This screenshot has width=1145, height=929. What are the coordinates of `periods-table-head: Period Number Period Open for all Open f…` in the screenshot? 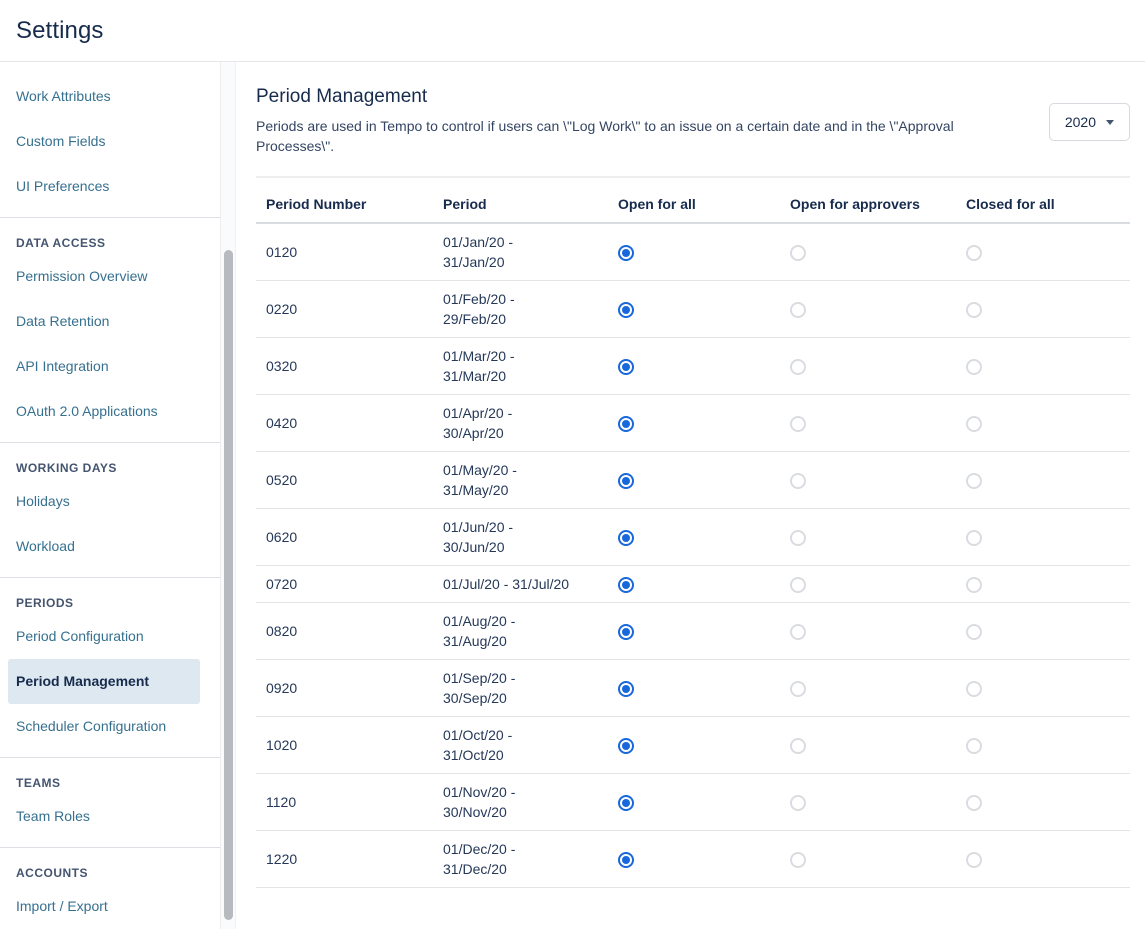 It's located at (693, 200).